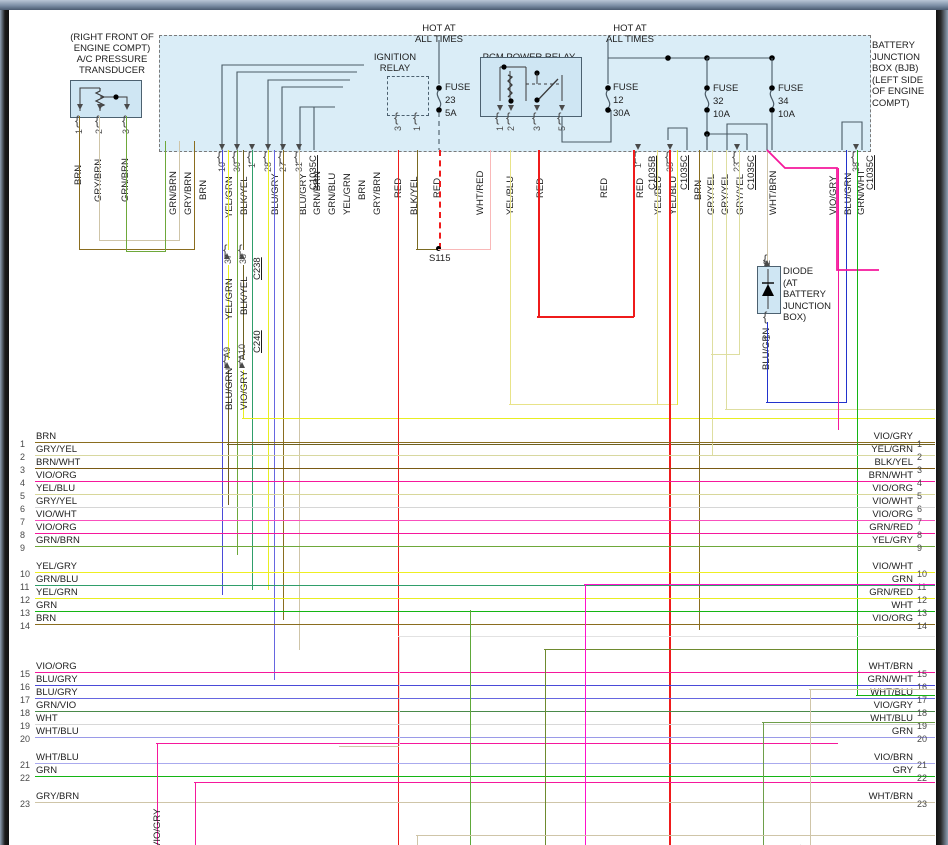 The height and width of the screenshot is (845, 948). Describe the element at coordinates (57, 592) in the screenshot. I see `left-bus-label-12: YEL/GRN` at that location.